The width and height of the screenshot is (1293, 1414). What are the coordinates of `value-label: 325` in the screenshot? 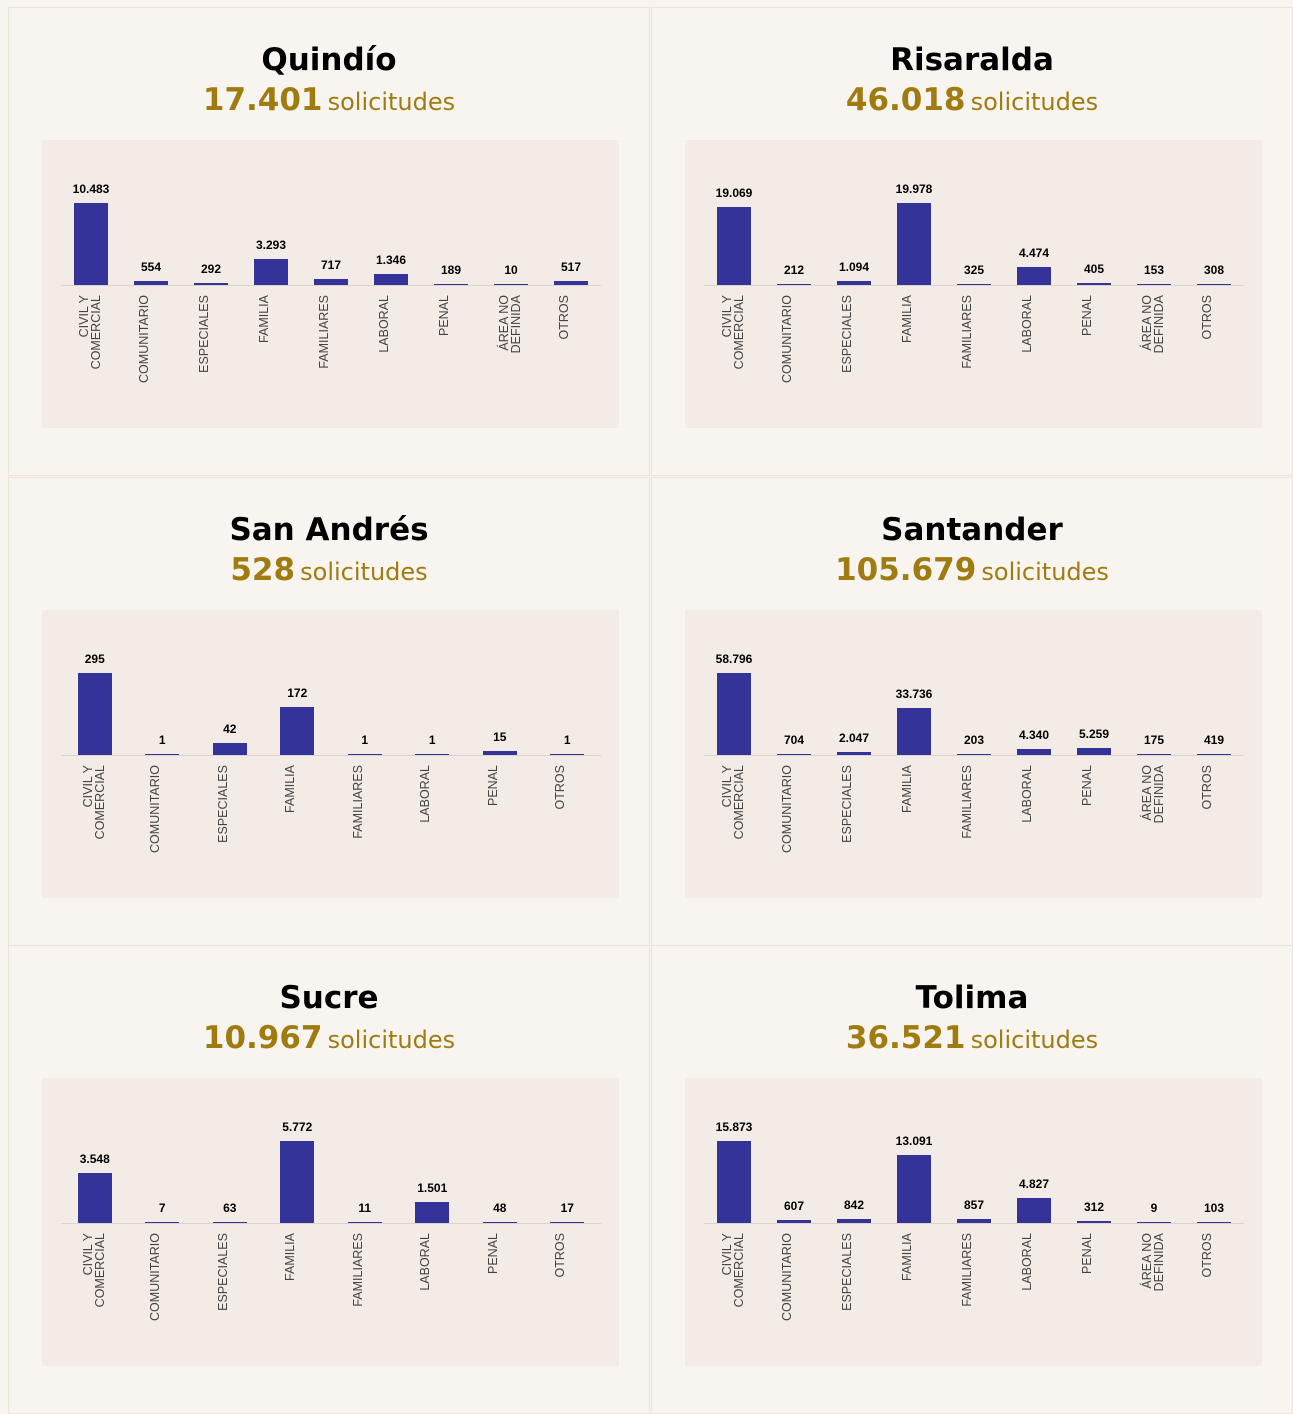 It's located at (974, 269).